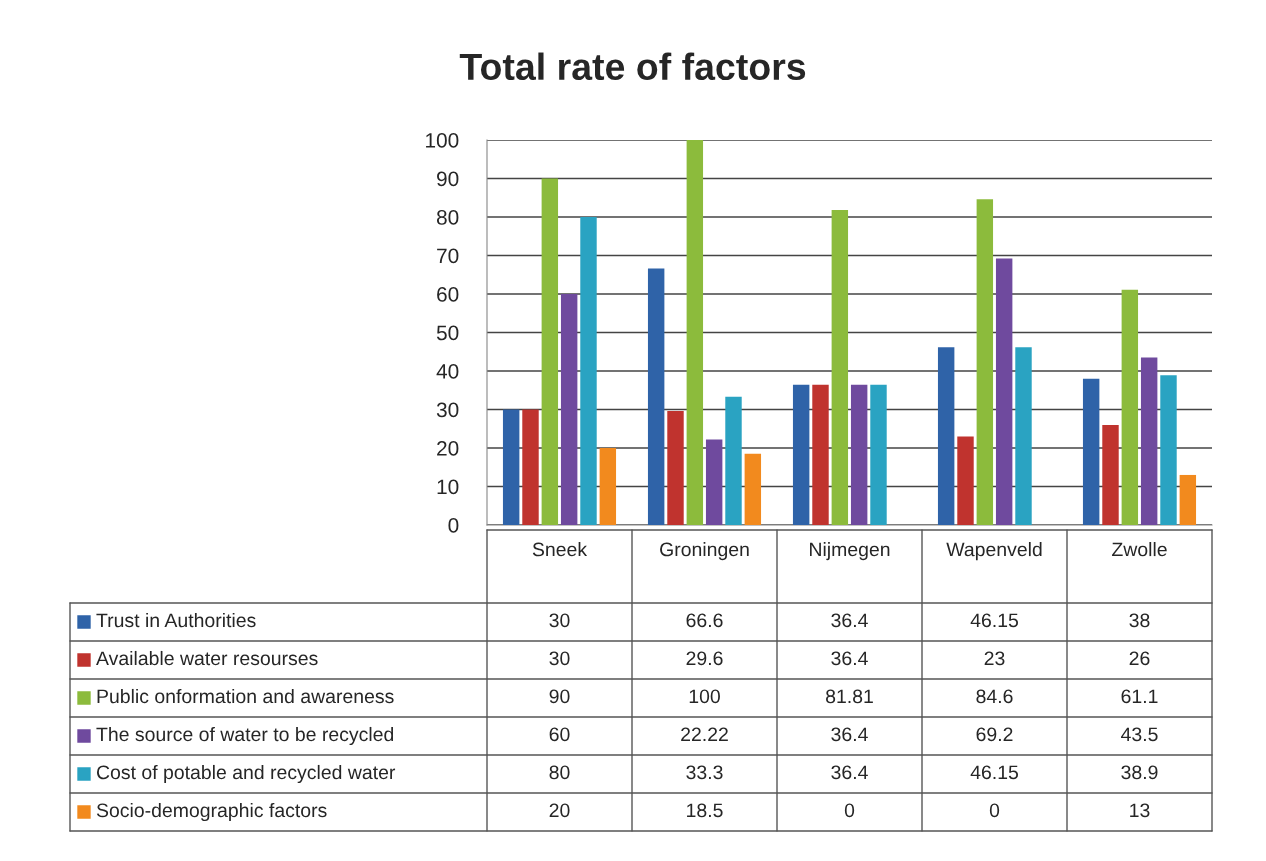 This screenshot has width=1266, height=861. Describe the element at coordinates (559, 810) in the screenshot. I see `data-label: 20` at that location.